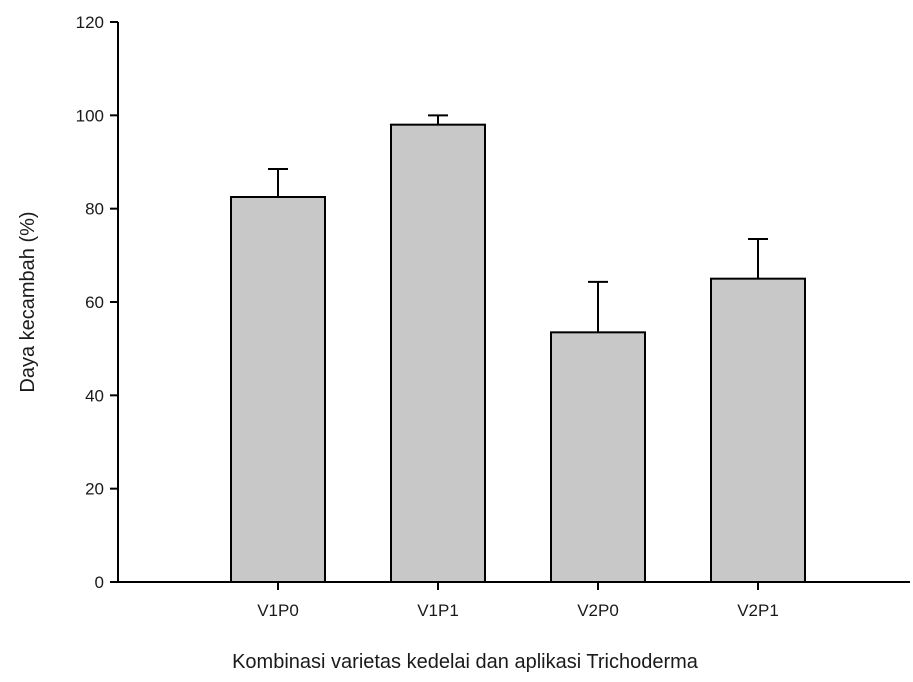 The height and width of the screenshot is (682, 913). What do you see at coordinates (90, 22) in the screenshot?
I see `y-tick-label: 120` at bounding box center [90, 22].